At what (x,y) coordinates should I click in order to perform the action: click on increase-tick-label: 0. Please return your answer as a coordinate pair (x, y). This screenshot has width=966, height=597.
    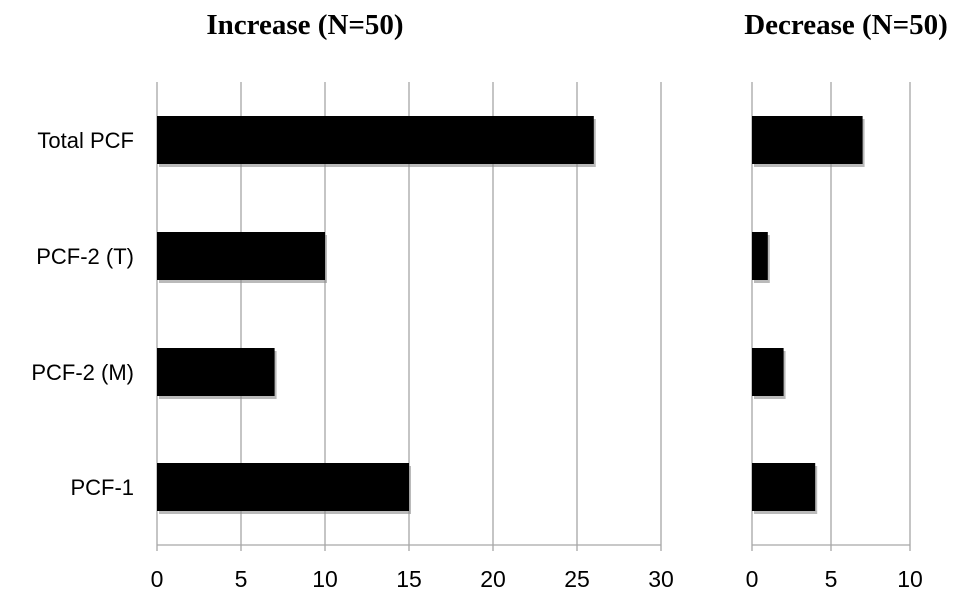
    Looking at the image, I should click on (157, 579).